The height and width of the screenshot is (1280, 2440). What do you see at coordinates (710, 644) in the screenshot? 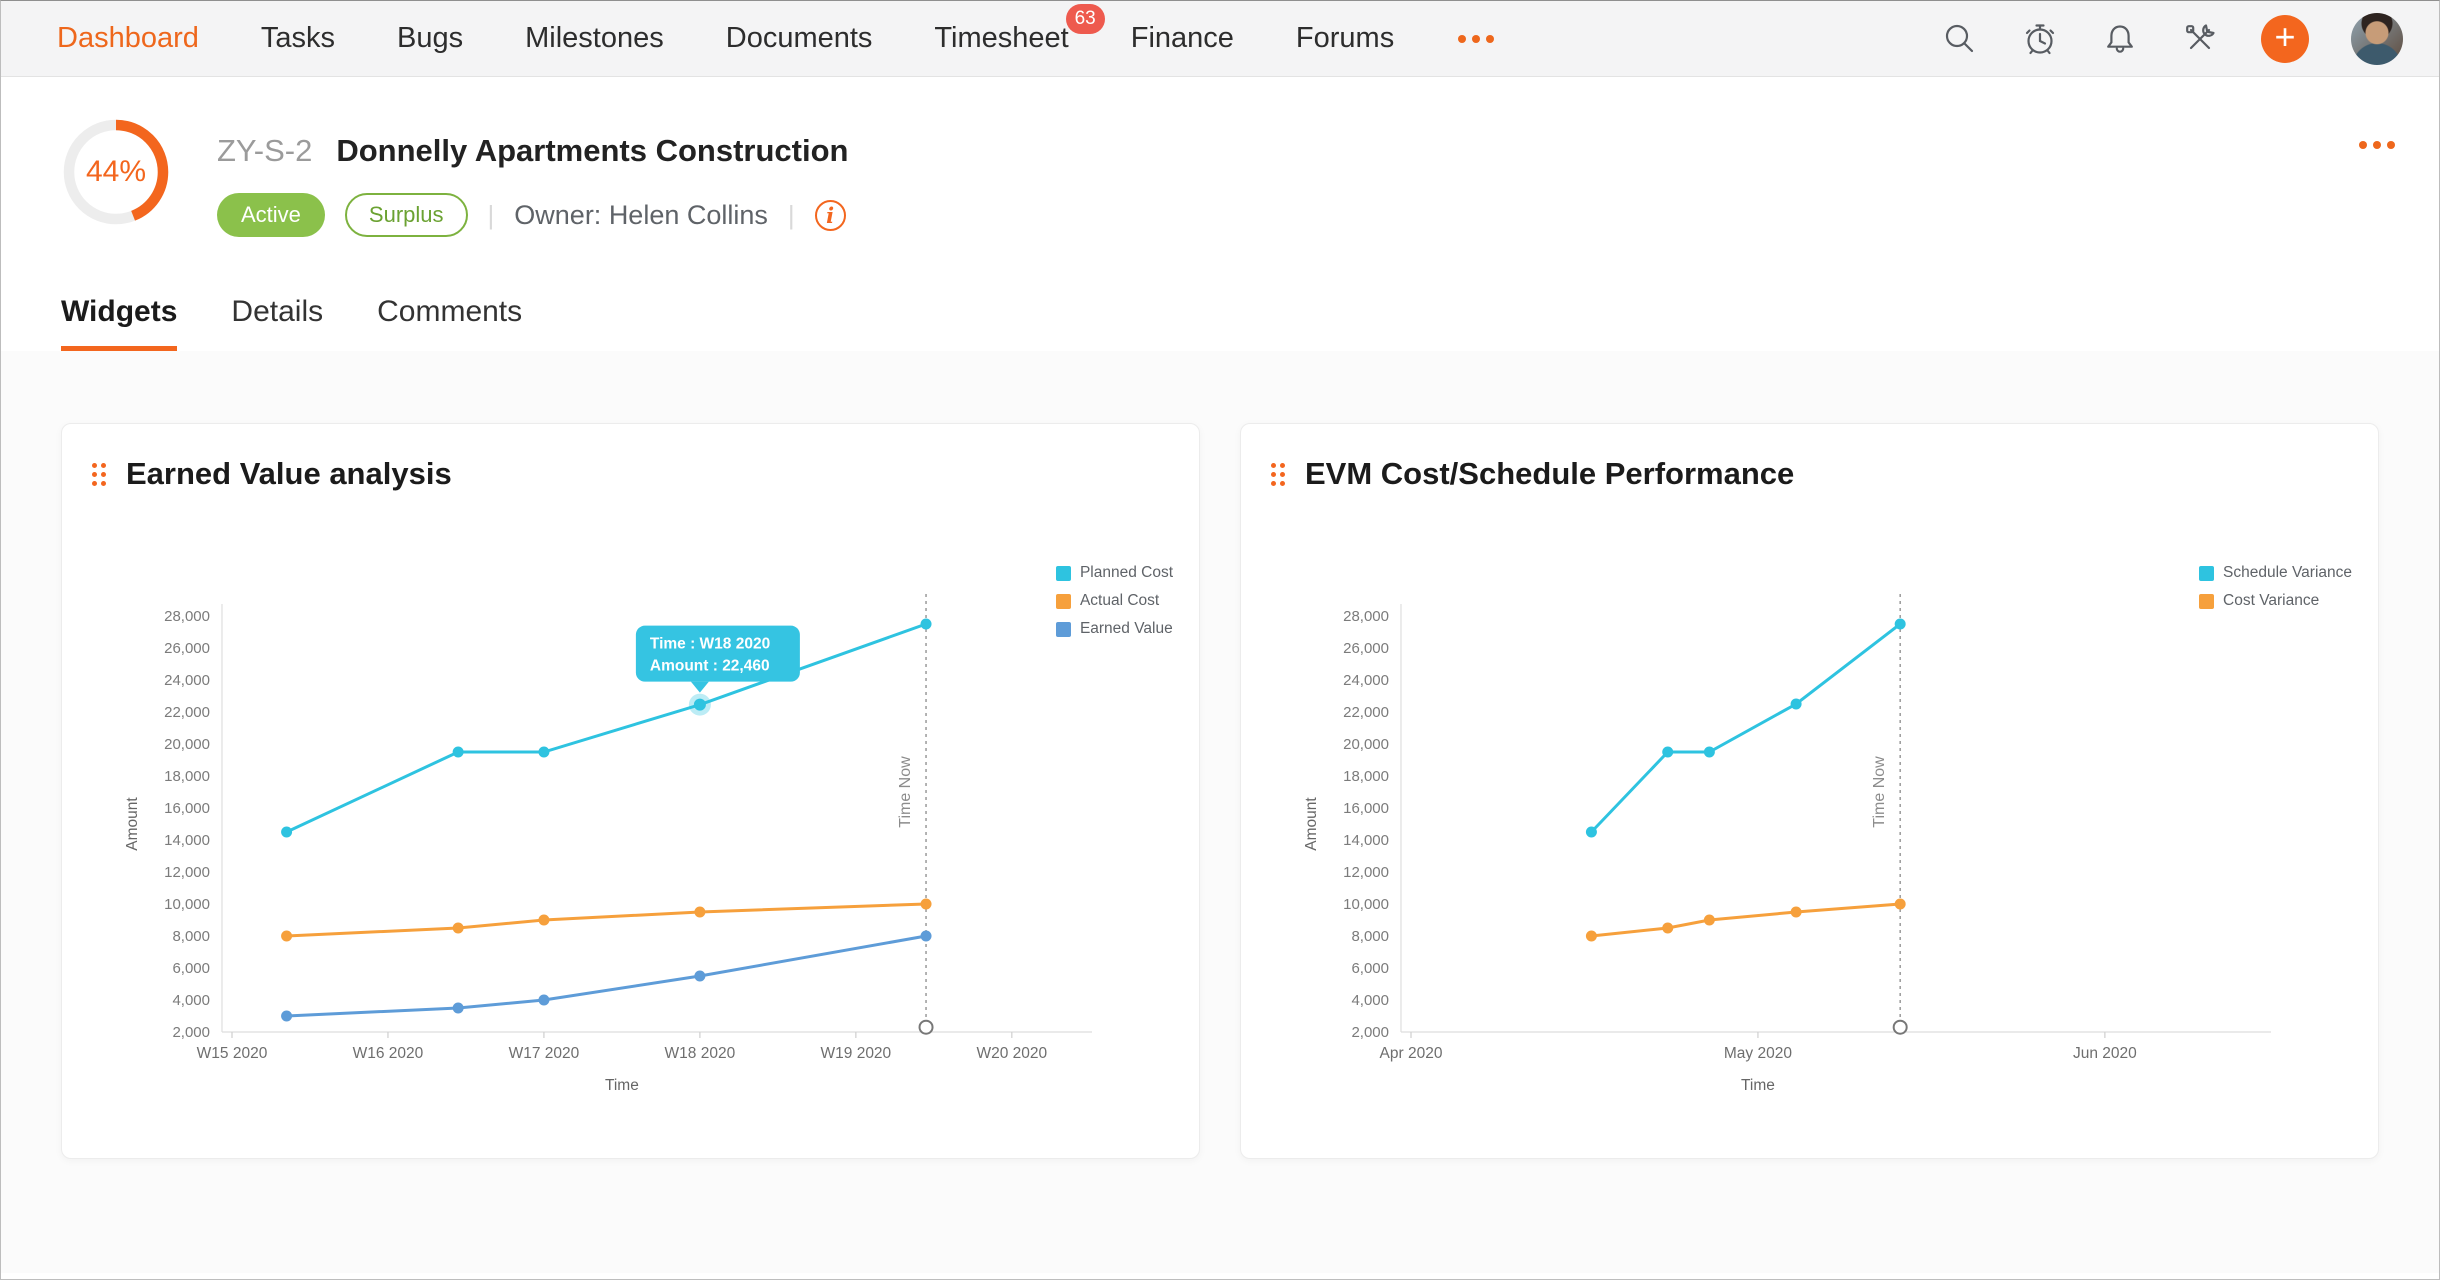
I see `svg-text: Time : W18 2020` at bounding box center [710, 644].